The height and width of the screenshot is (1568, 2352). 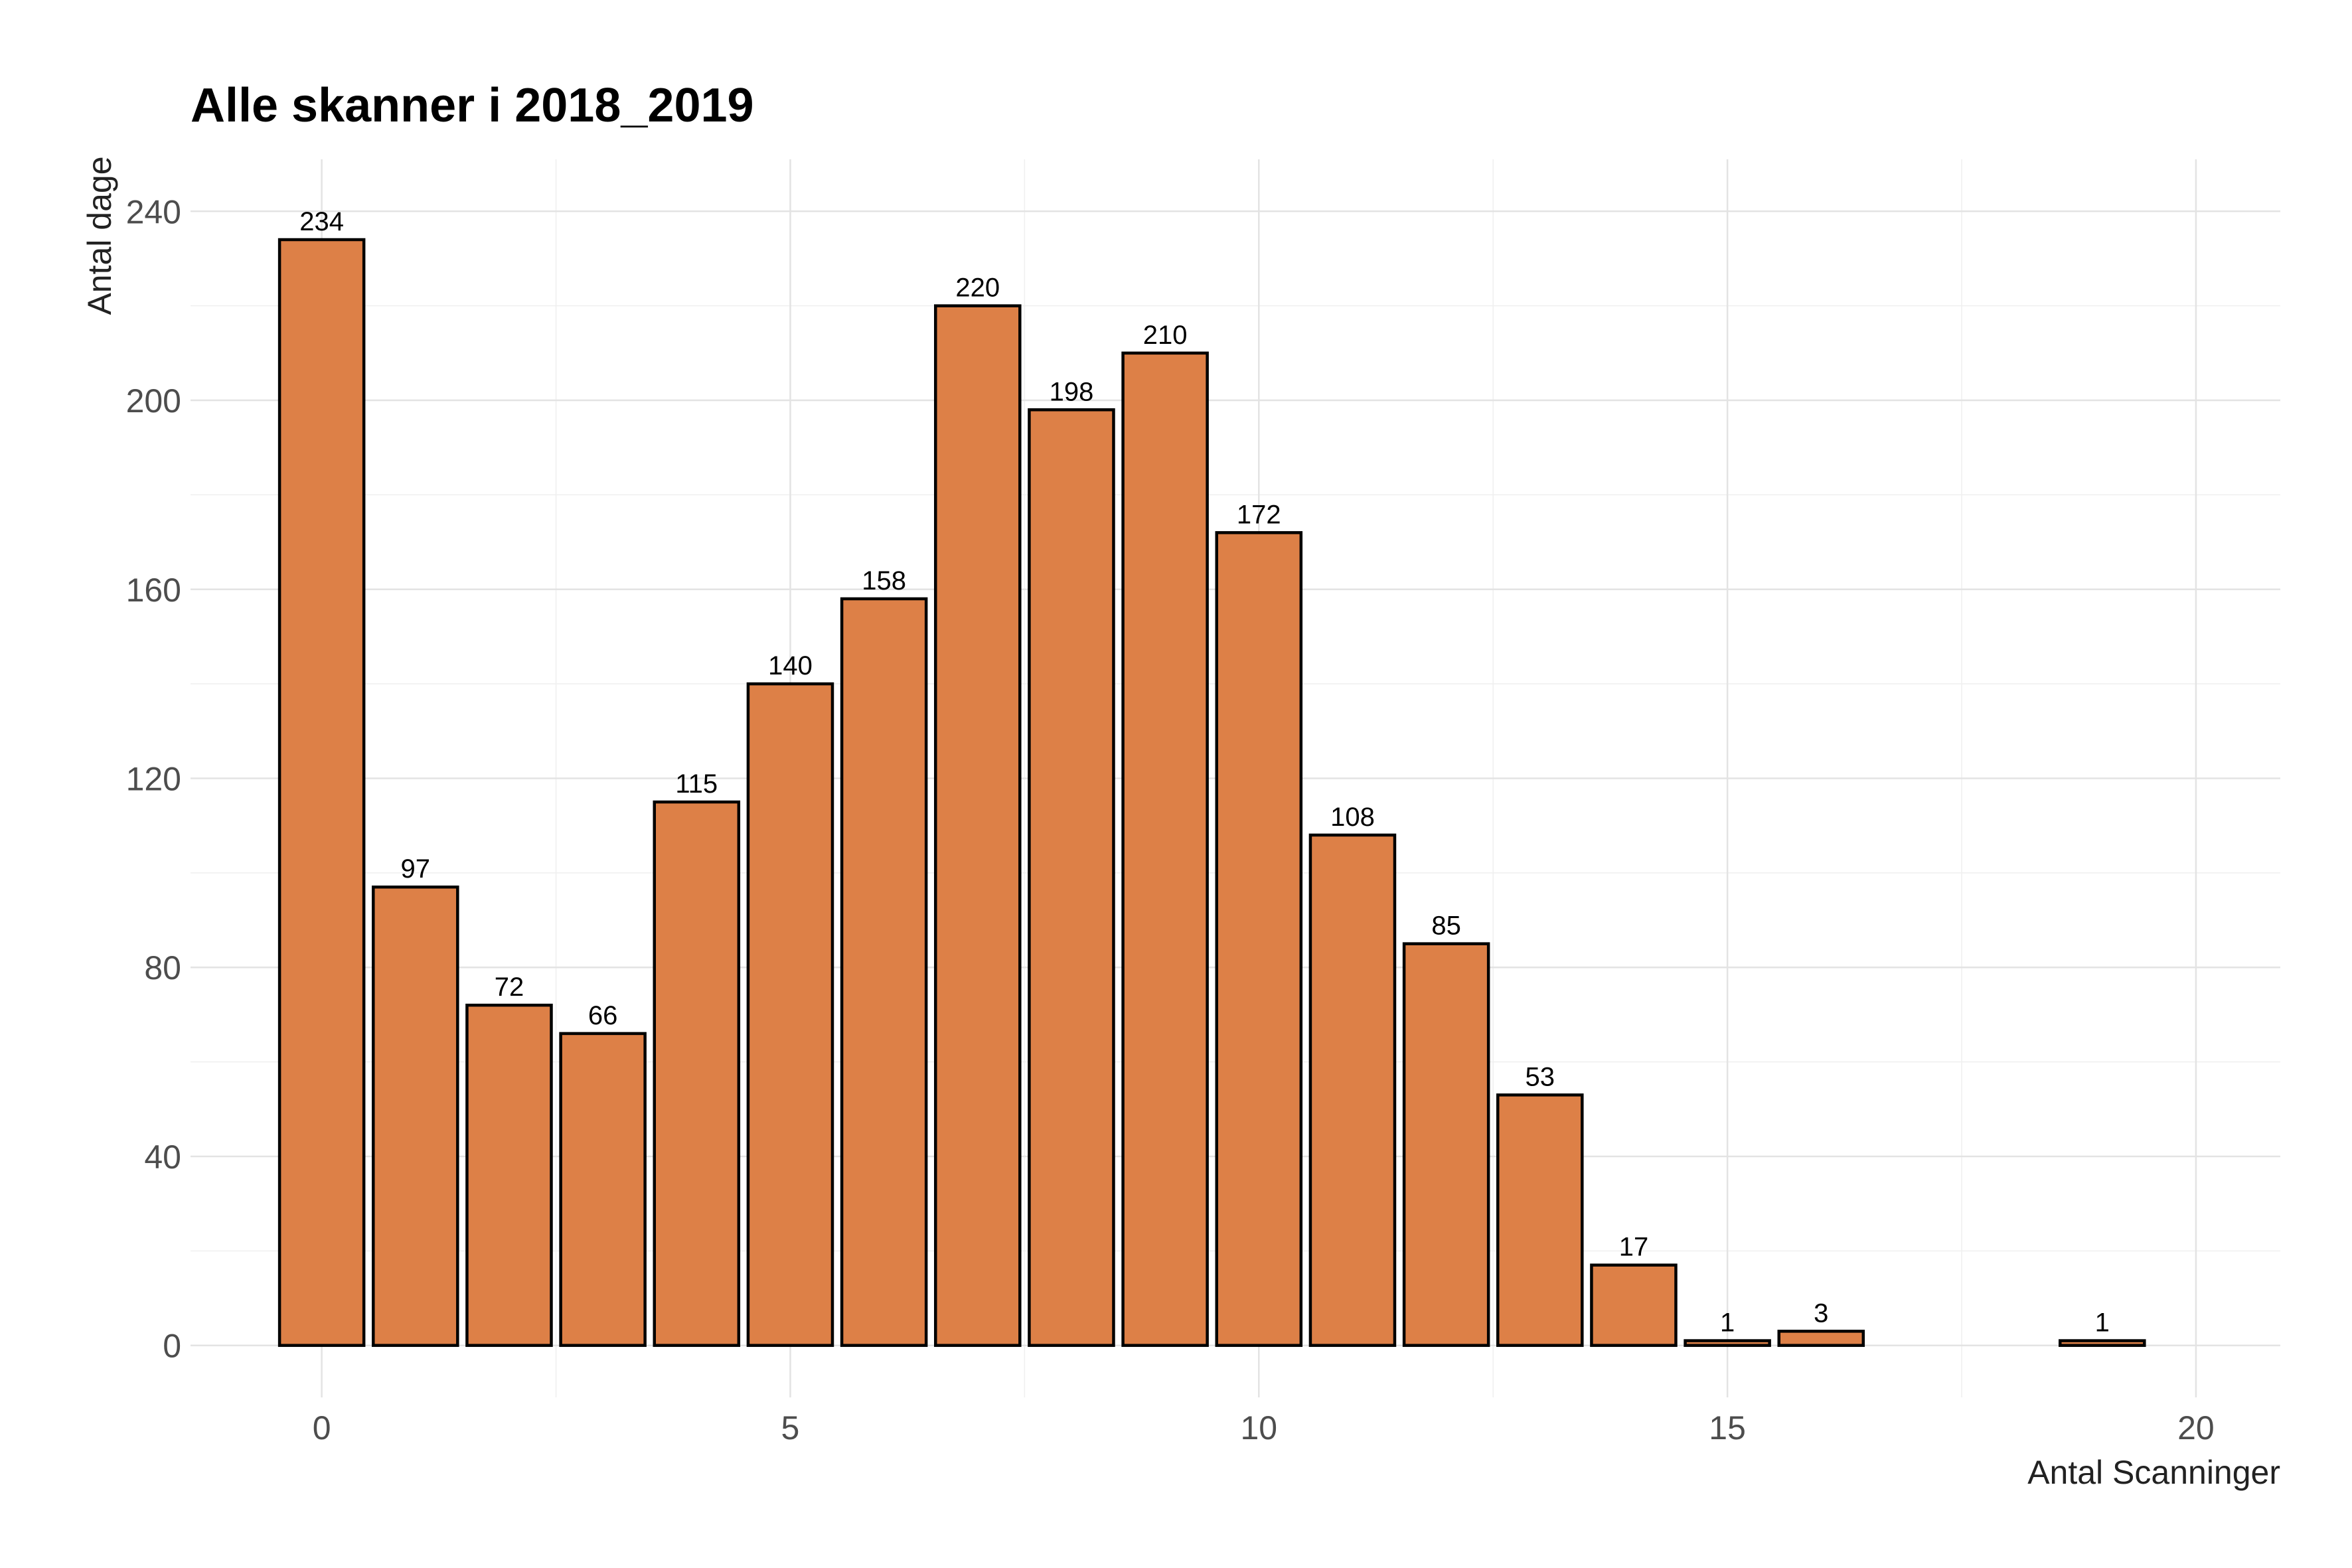 I want to click on data-label: 97, so click(x=416, y=869).